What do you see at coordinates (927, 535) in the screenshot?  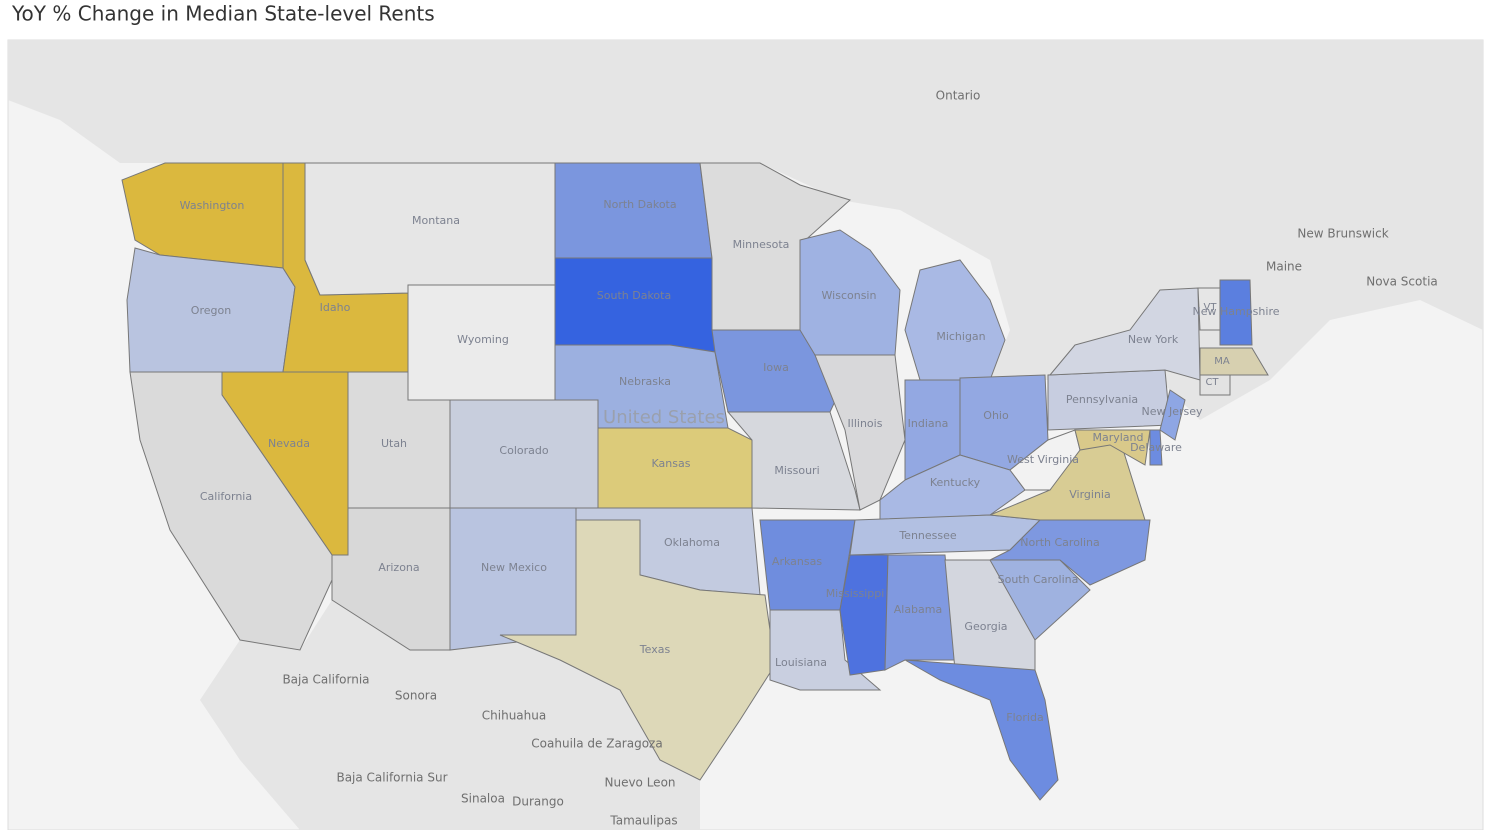 I see `state-label: Tennessee` at bounding box center [927, 535].